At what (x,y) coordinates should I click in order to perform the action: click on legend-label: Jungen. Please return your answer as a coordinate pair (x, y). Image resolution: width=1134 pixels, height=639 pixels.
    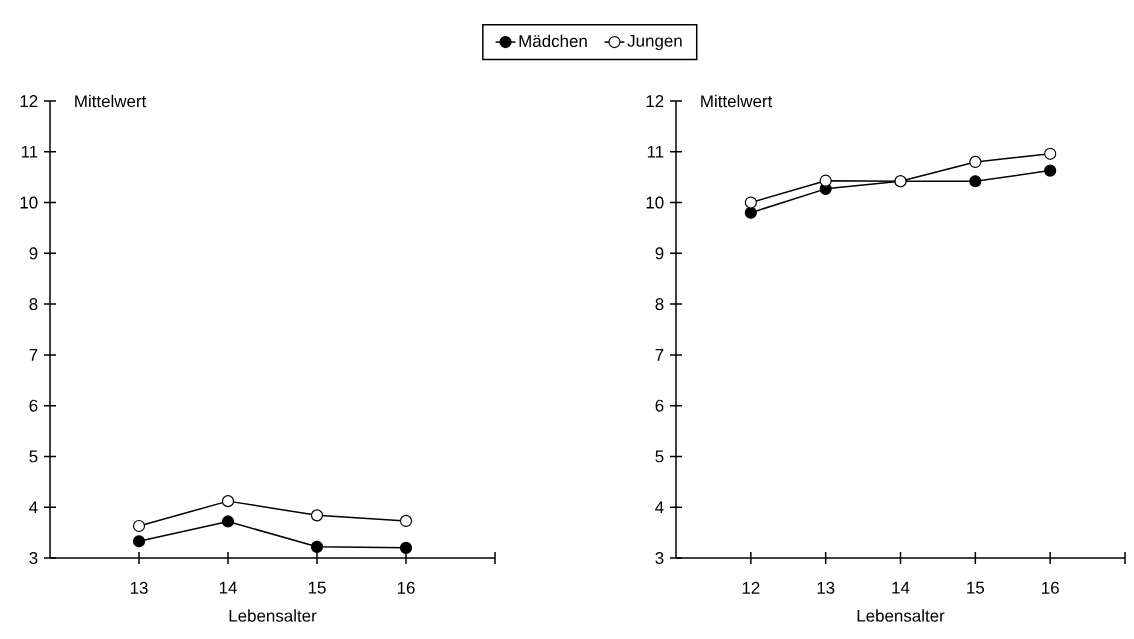
    Looking at the image, I should click on (654, 42).